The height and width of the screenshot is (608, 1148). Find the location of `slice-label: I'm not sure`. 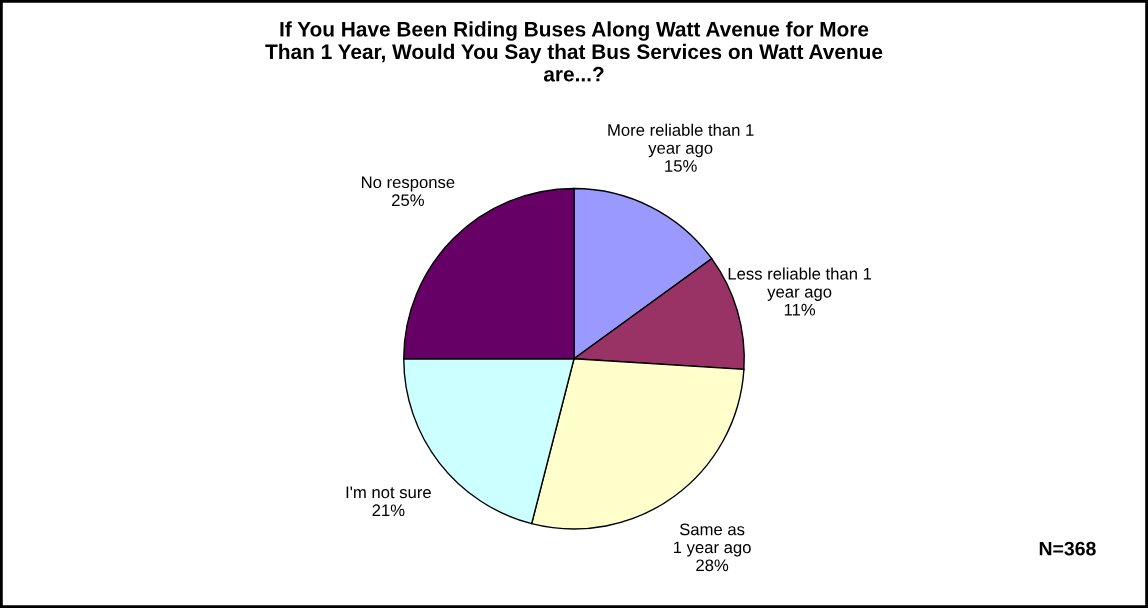

slice-label: I'm not sure is located at coordinates (388, 492).